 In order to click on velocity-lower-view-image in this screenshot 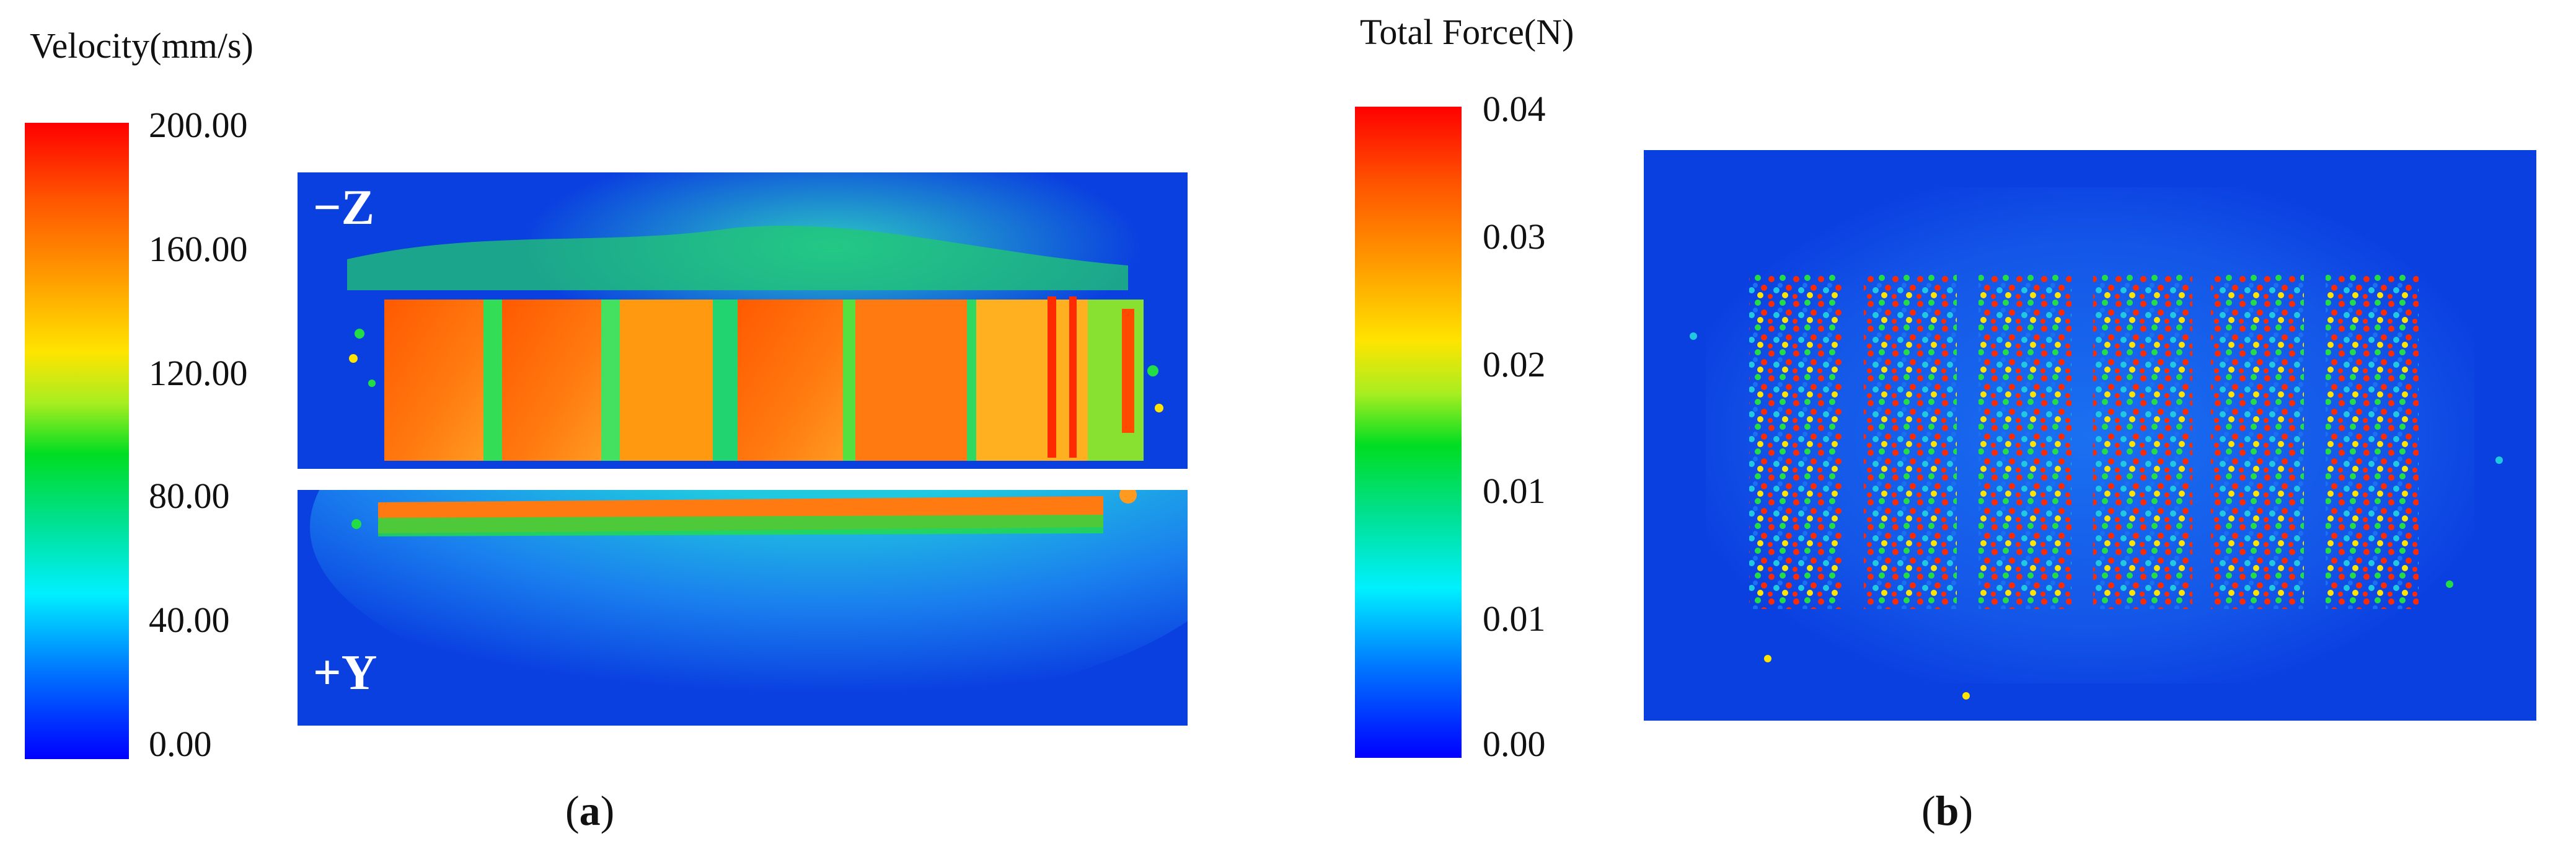, I will do `click(743, 608)`.